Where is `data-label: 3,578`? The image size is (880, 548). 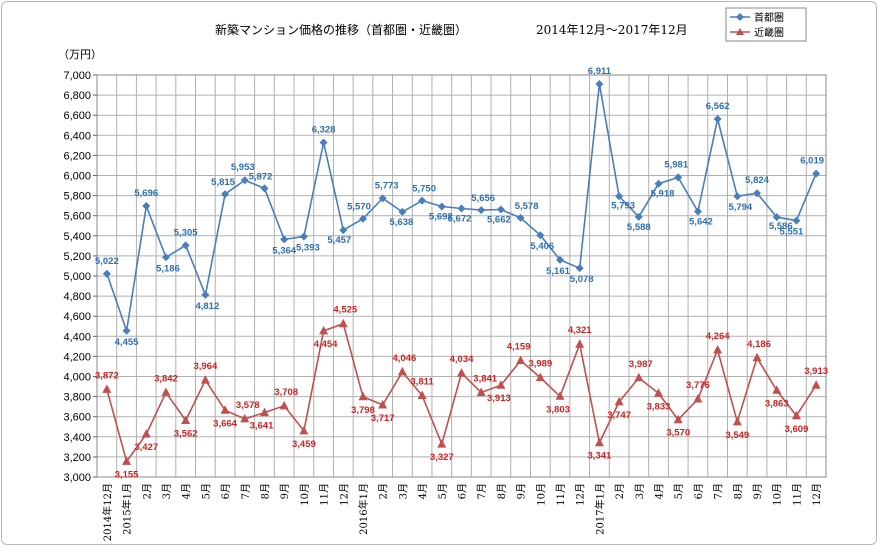 data-label: 3,578 is located at coordinates (248, 405).